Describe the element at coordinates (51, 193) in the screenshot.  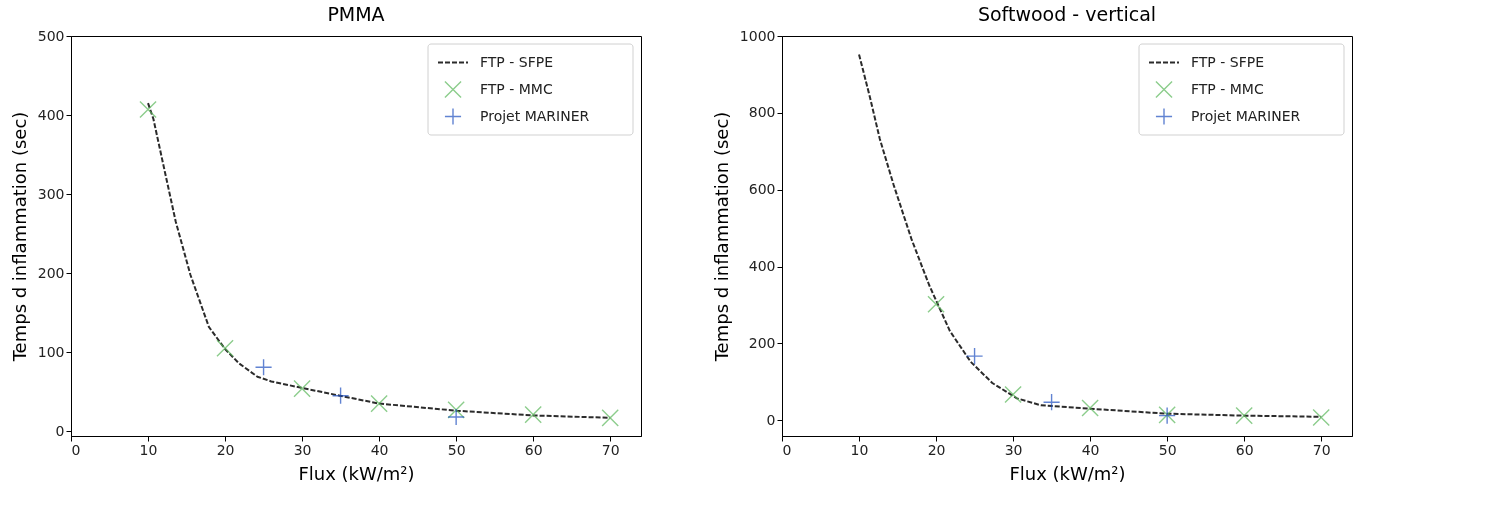
I see `y-tick-label: 300` at that location.